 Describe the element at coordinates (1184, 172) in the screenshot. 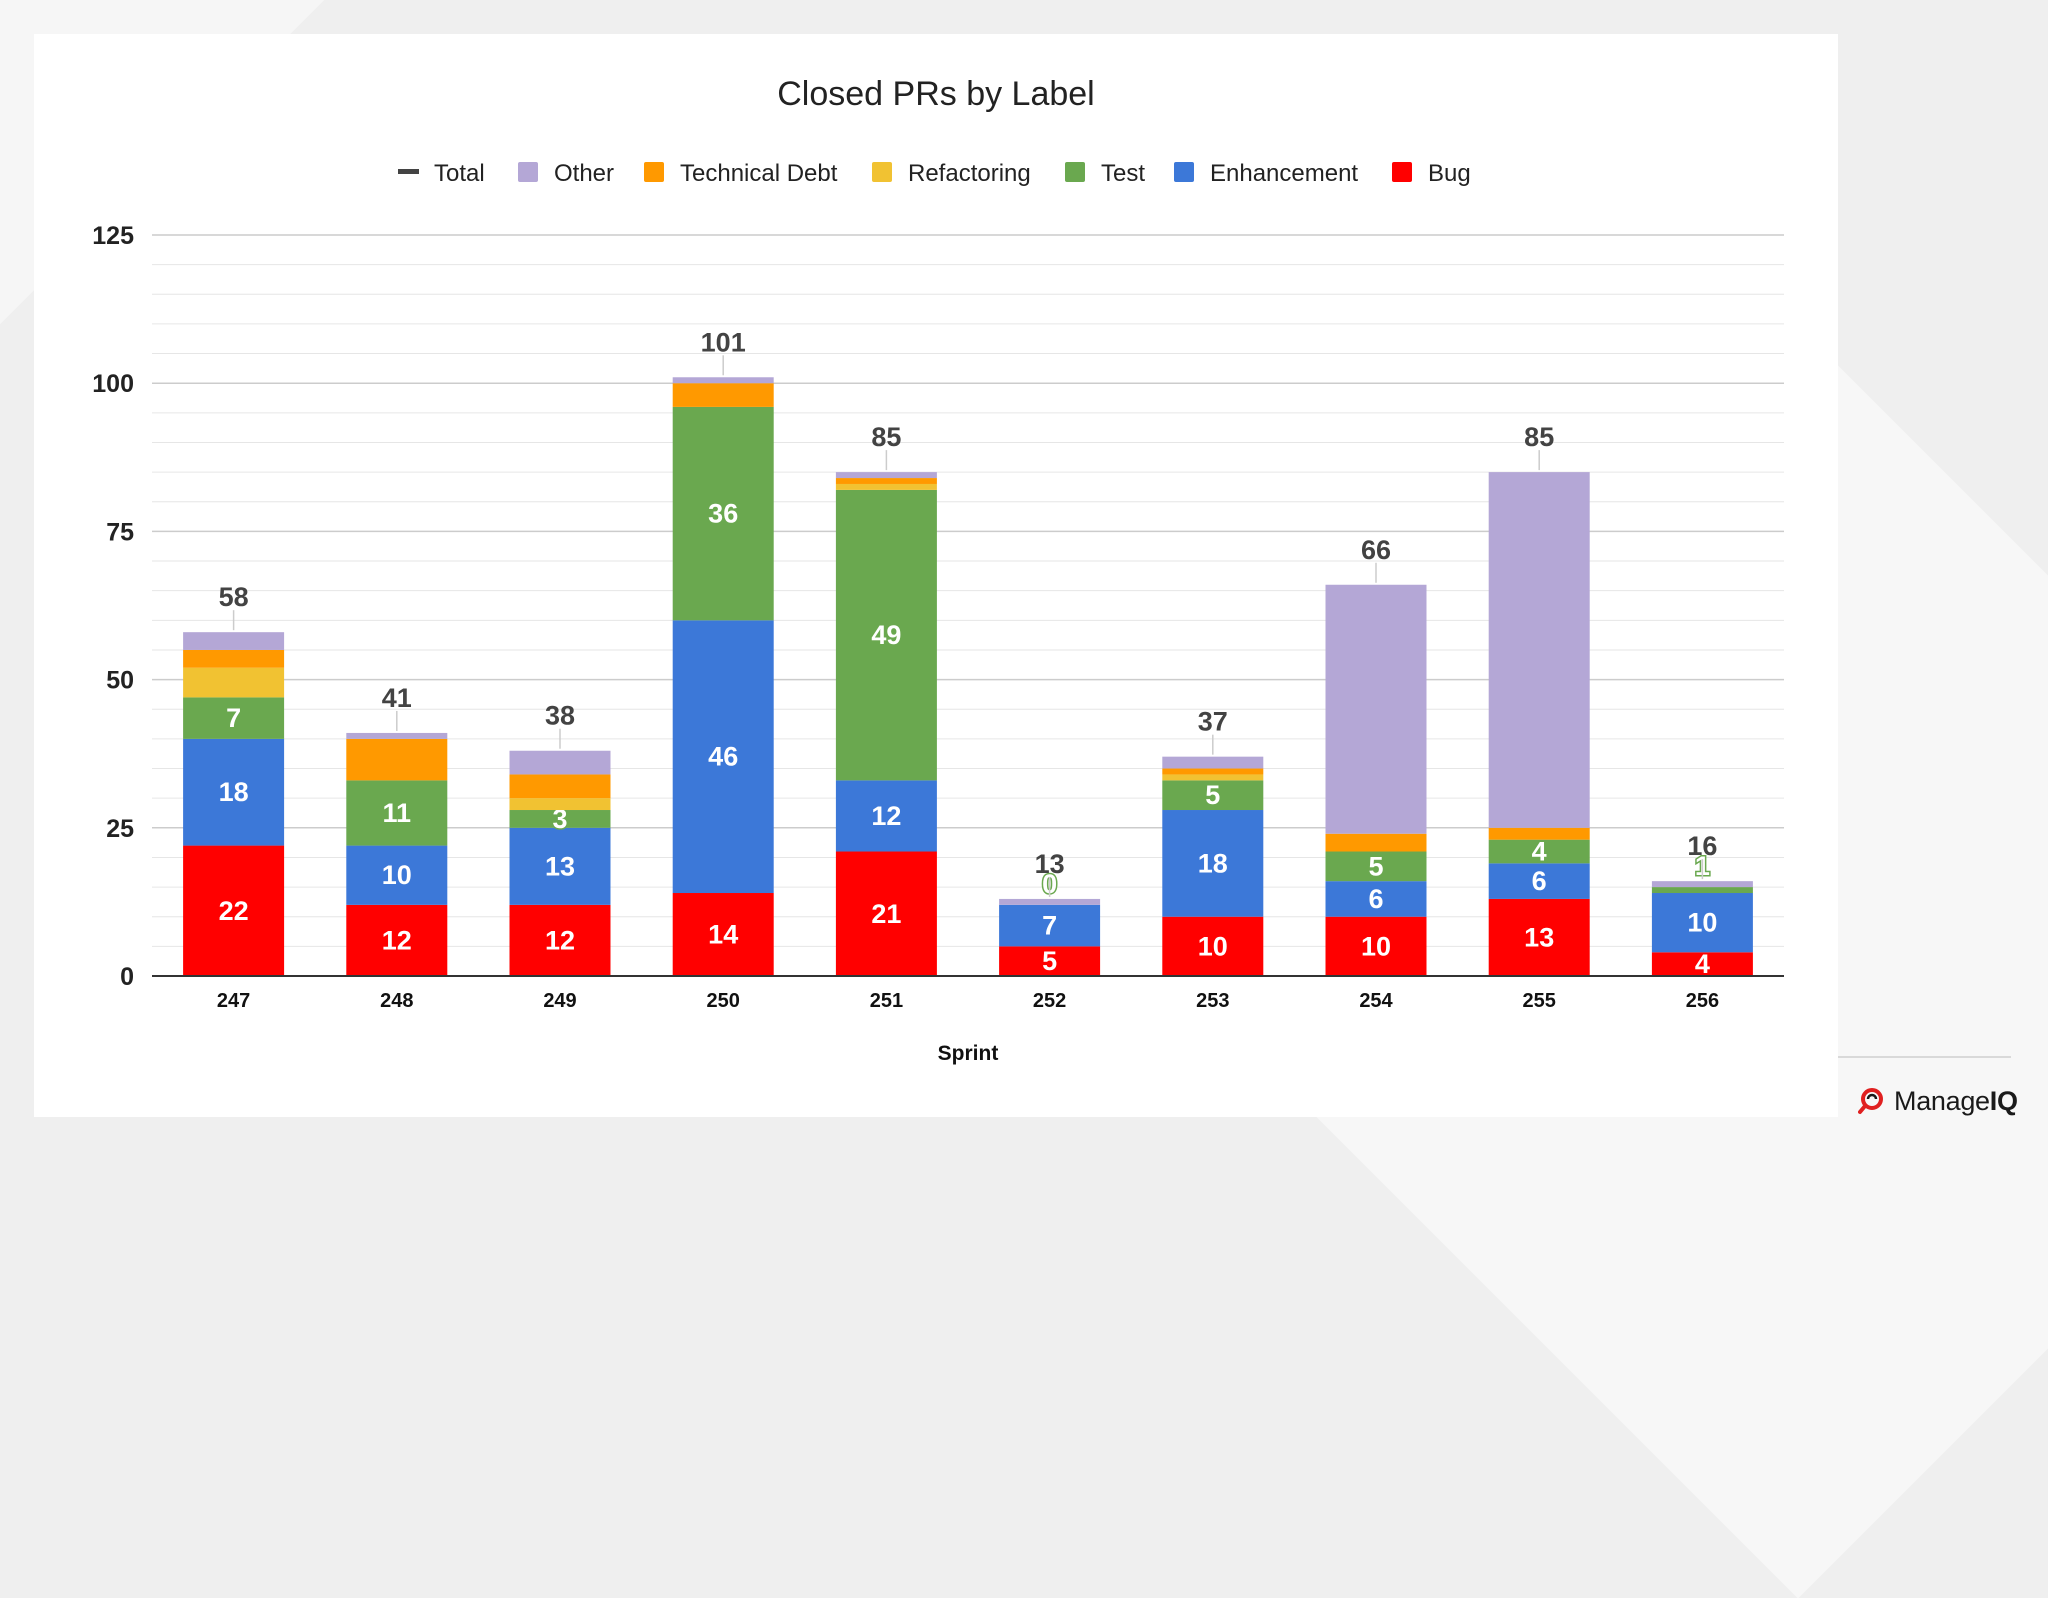

I see `legend-swatch-enhancement` at that location.